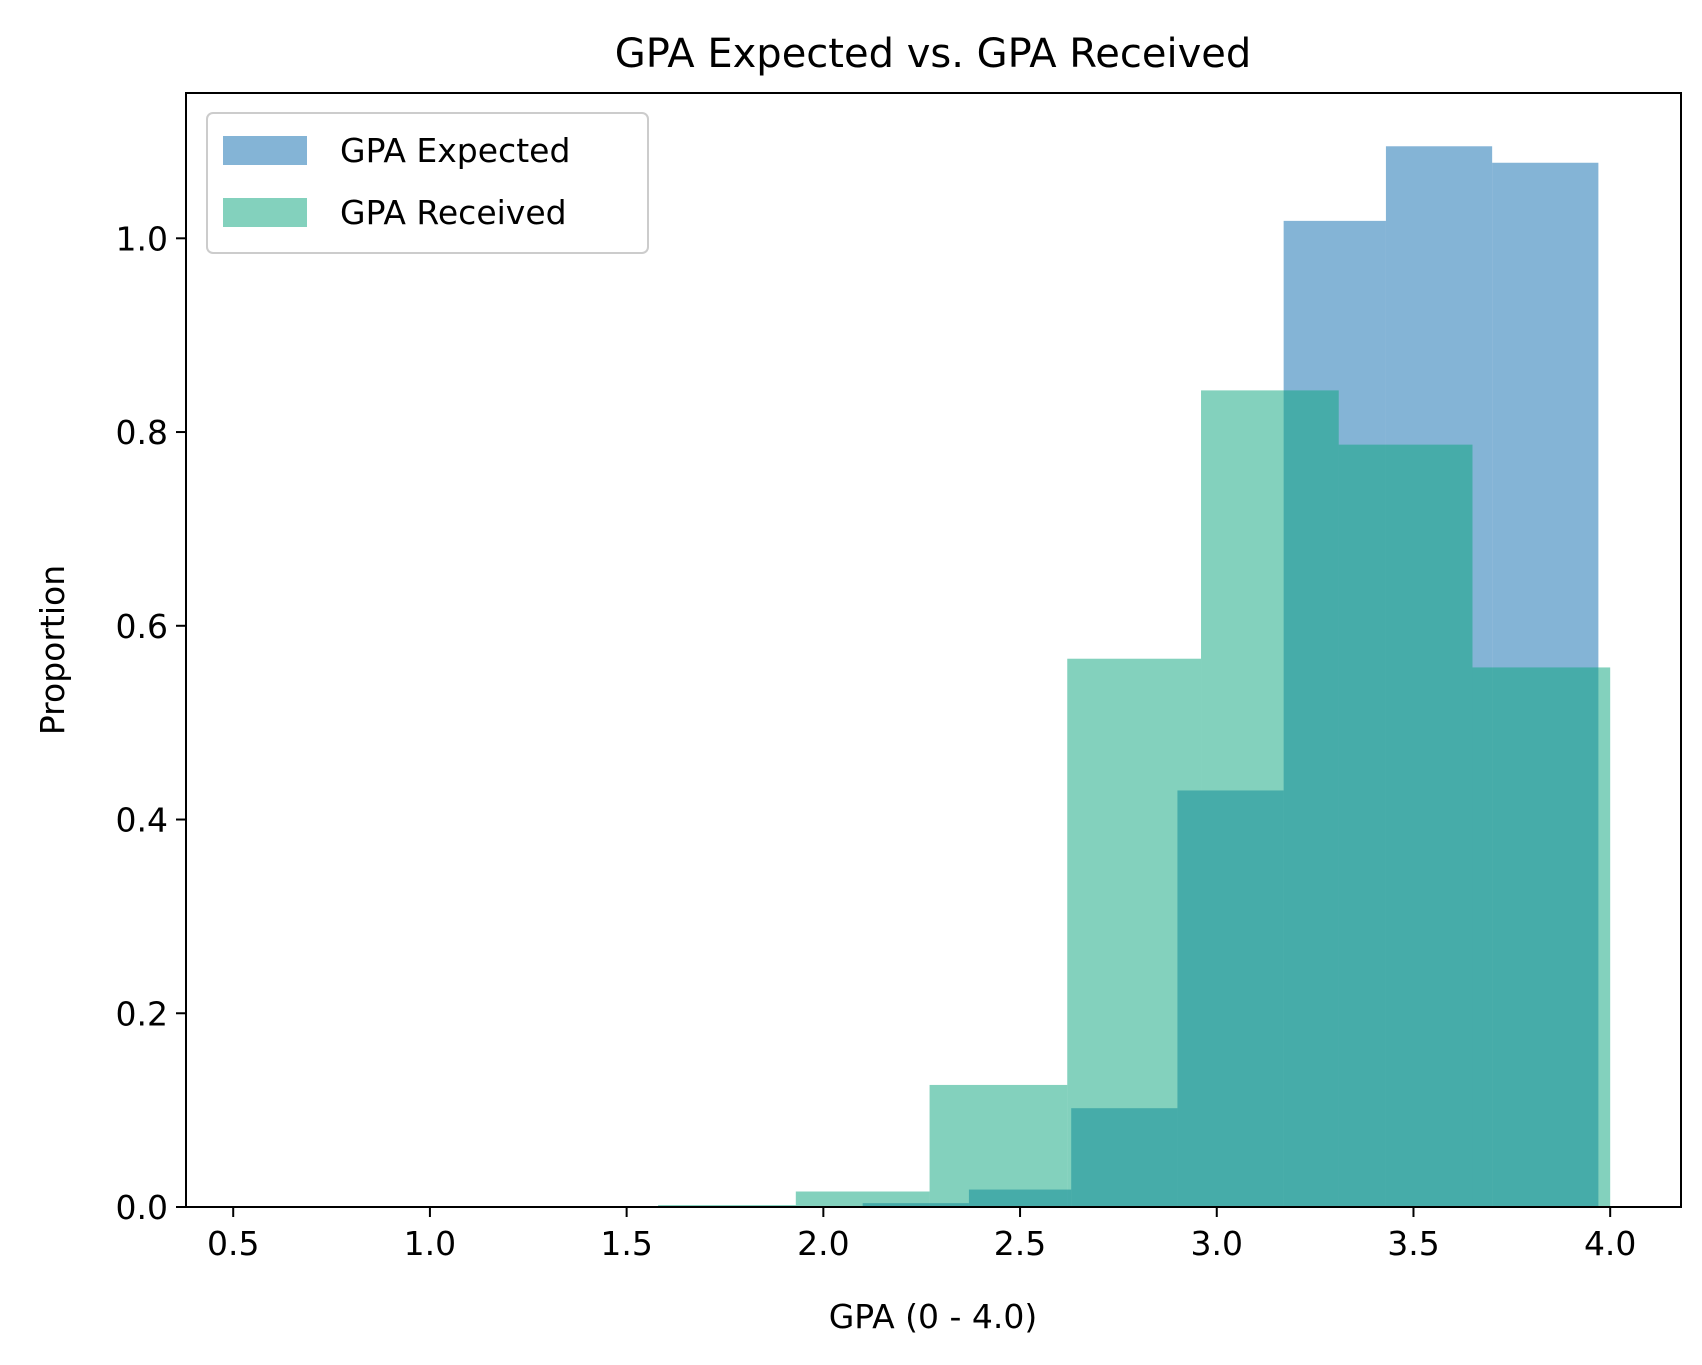 The height and width of the screenshot is (1365, 1702). Describe the element at coordinates (933, 1316) in the screenshot. I see `x-axis-label: GPA (0 - 4.0)` at that location.